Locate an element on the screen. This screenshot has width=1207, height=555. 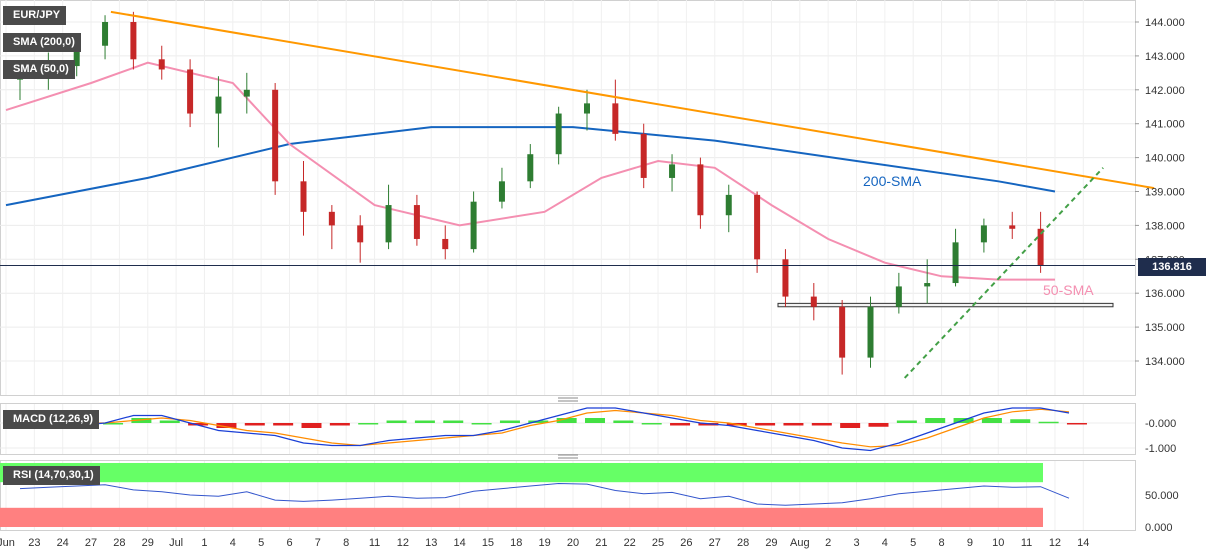
price-tick-label: 140.000 is located at coordinates (1165, 159).